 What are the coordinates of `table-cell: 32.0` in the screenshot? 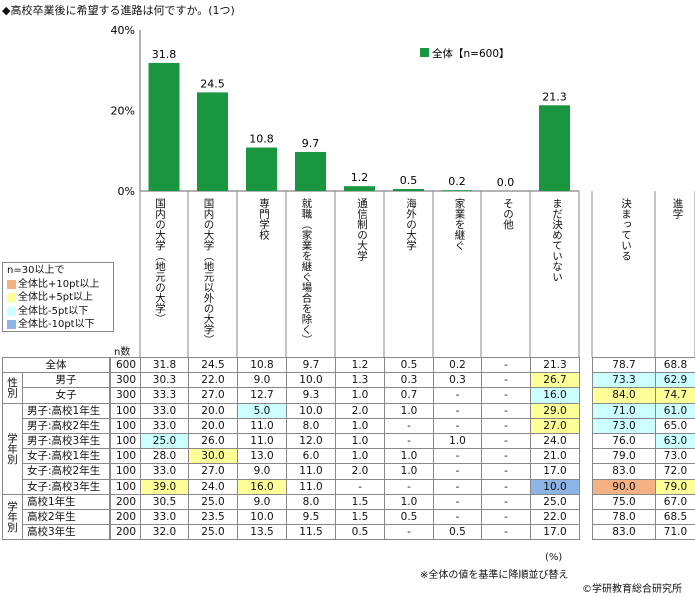 It's located at (164, 532).